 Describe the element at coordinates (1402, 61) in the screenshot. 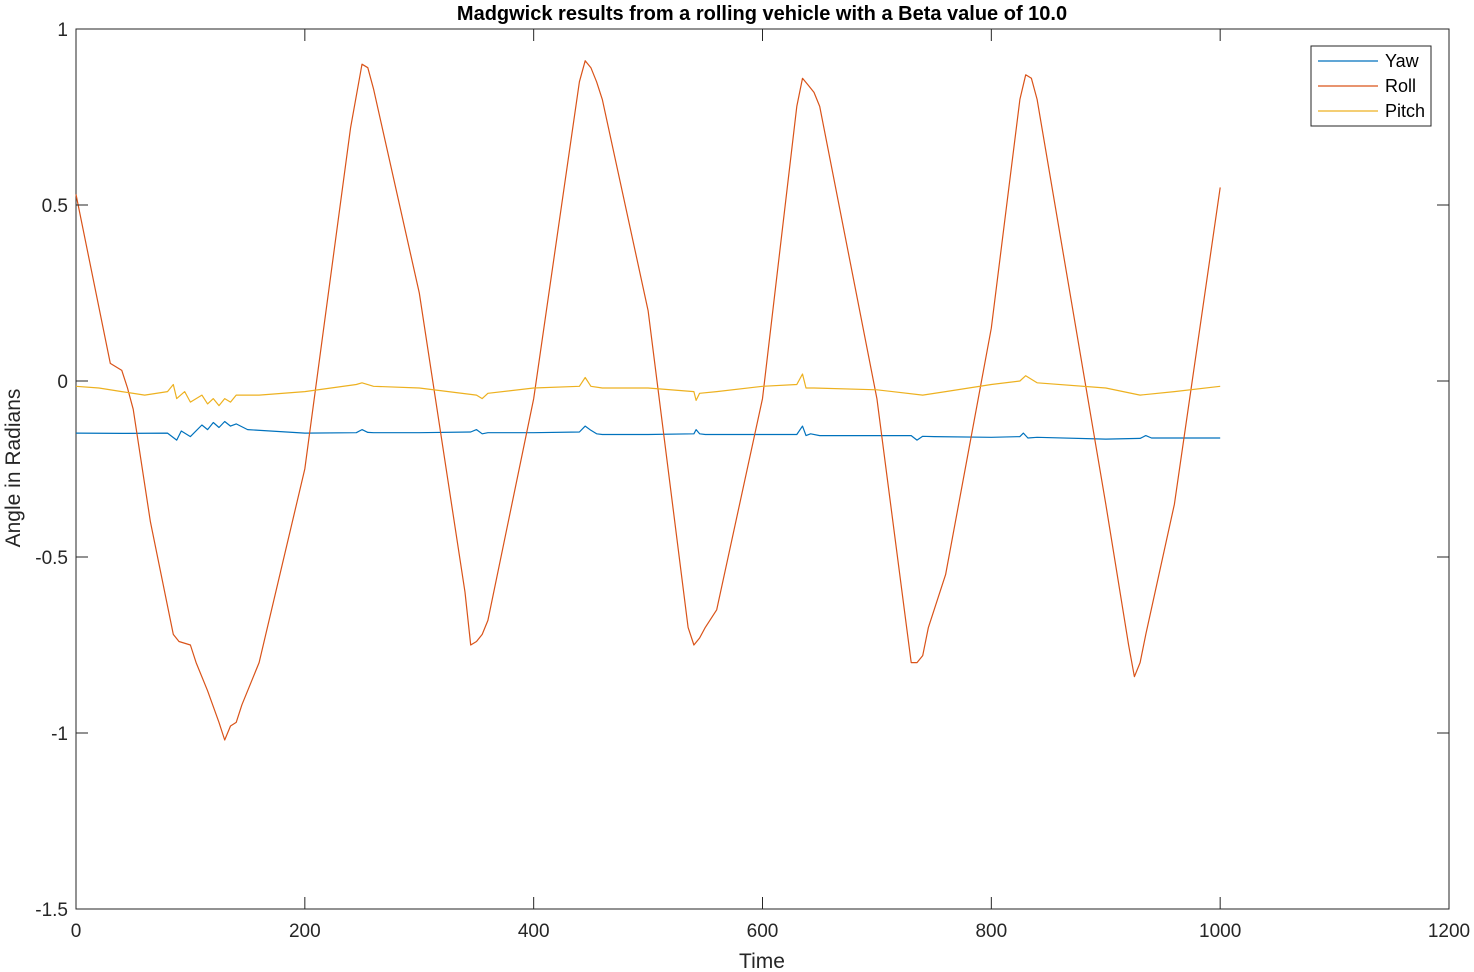

I see `legend-label-yaw: Yaw` at that location.